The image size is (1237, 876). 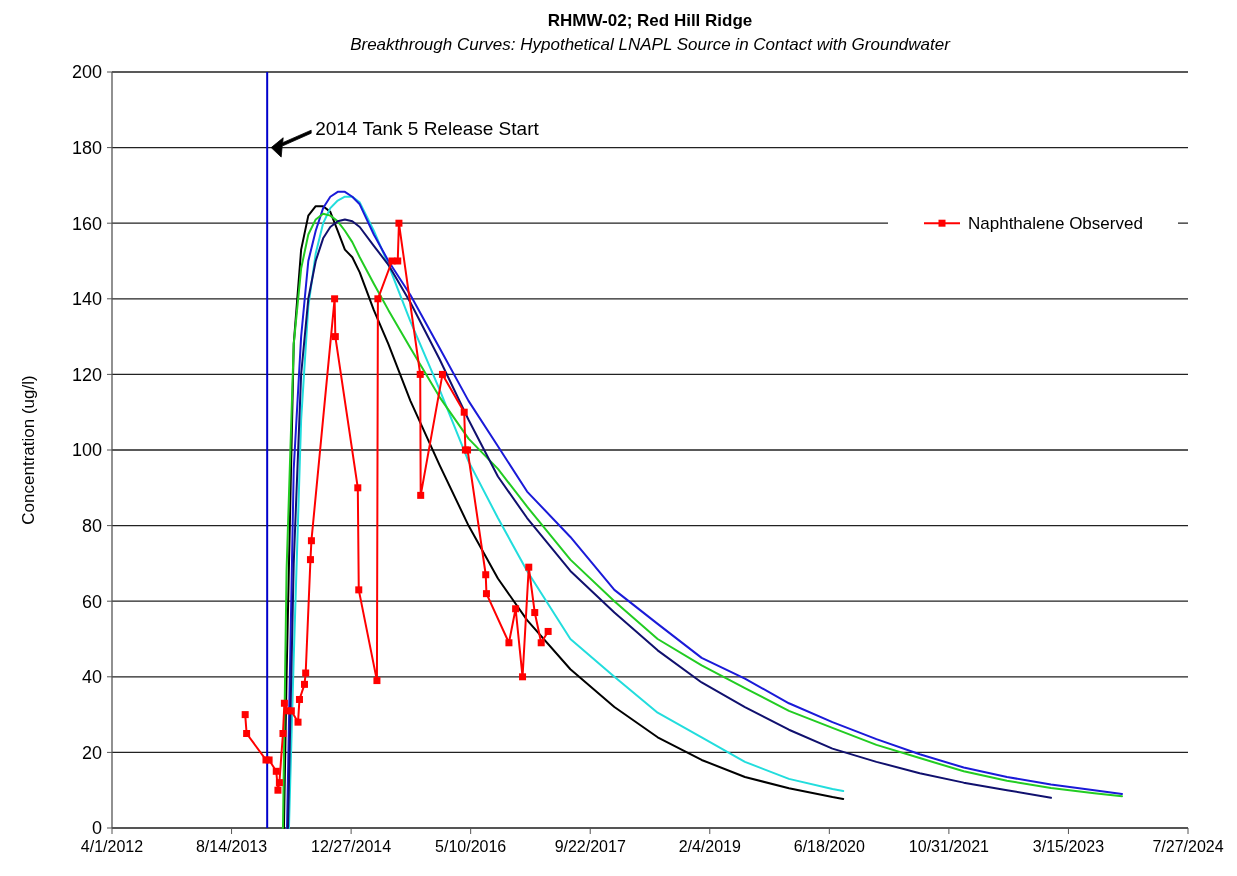 I want to click on legend-label: Naphthalene Observed, so click(x=1055, y=224).